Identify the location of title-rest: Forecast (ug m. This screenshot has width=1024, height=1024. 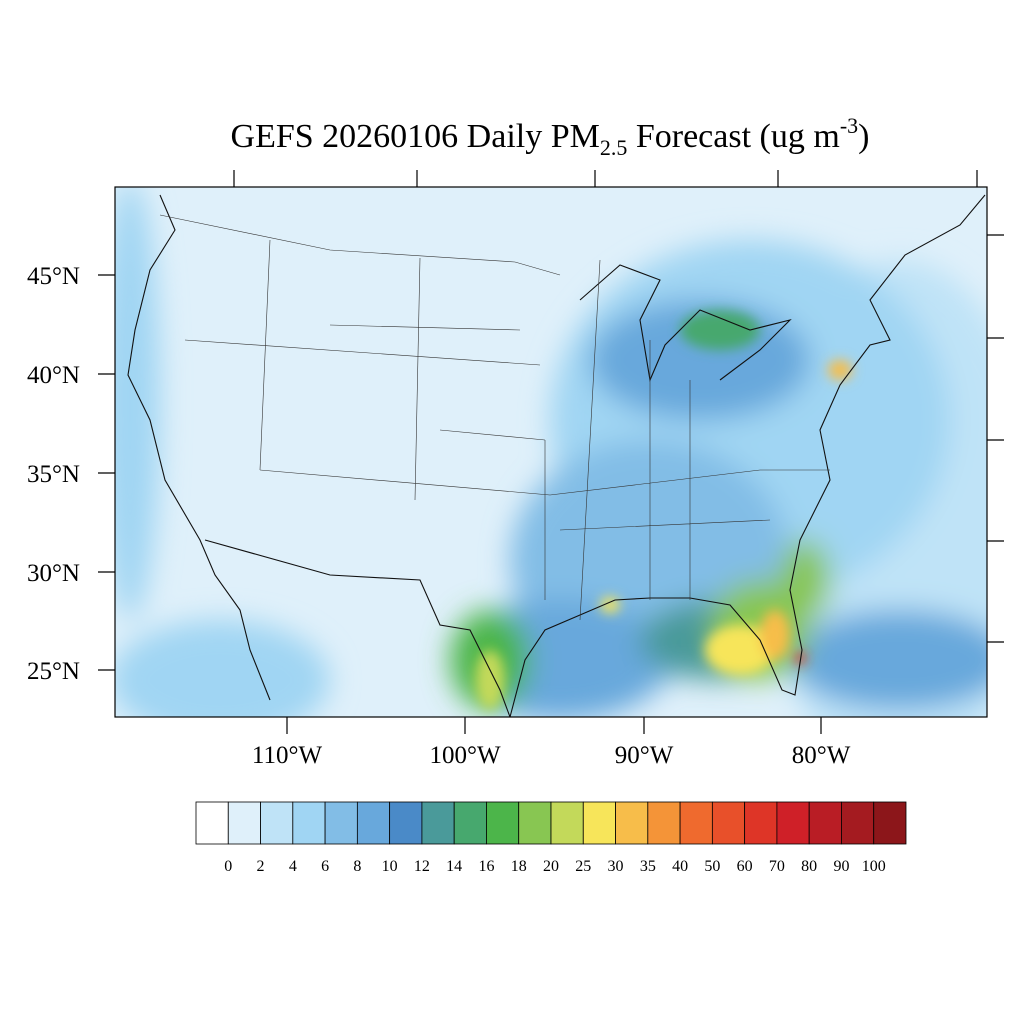
(733, 136).